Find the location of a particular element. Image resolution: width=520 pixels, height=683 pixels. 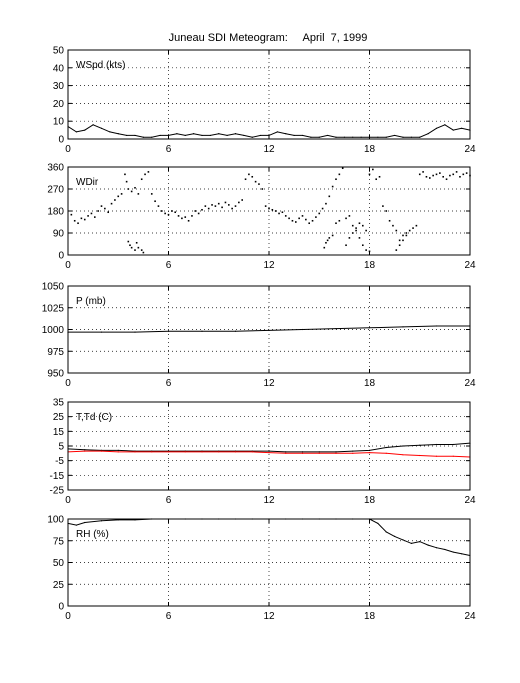

temperature-dewpoint-x-tick-label: 24 is located at coordinates (470, 500).